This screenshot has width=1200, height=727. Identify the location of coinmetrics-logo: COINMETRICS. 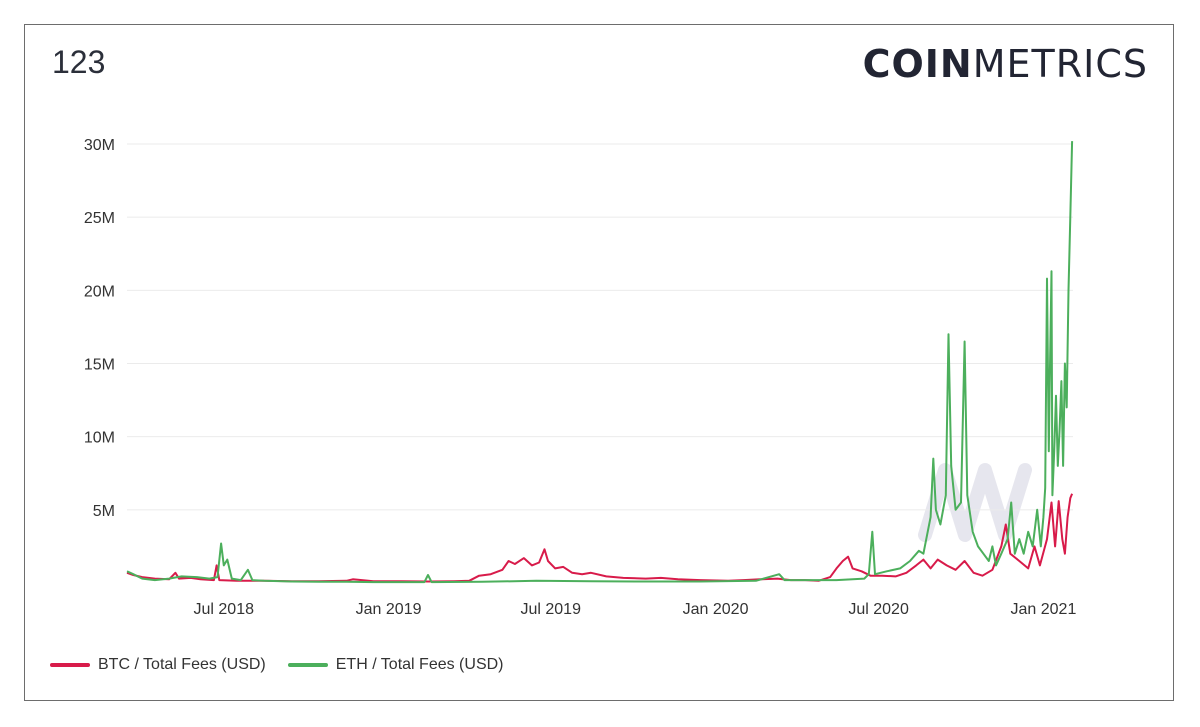
(1005, 64).